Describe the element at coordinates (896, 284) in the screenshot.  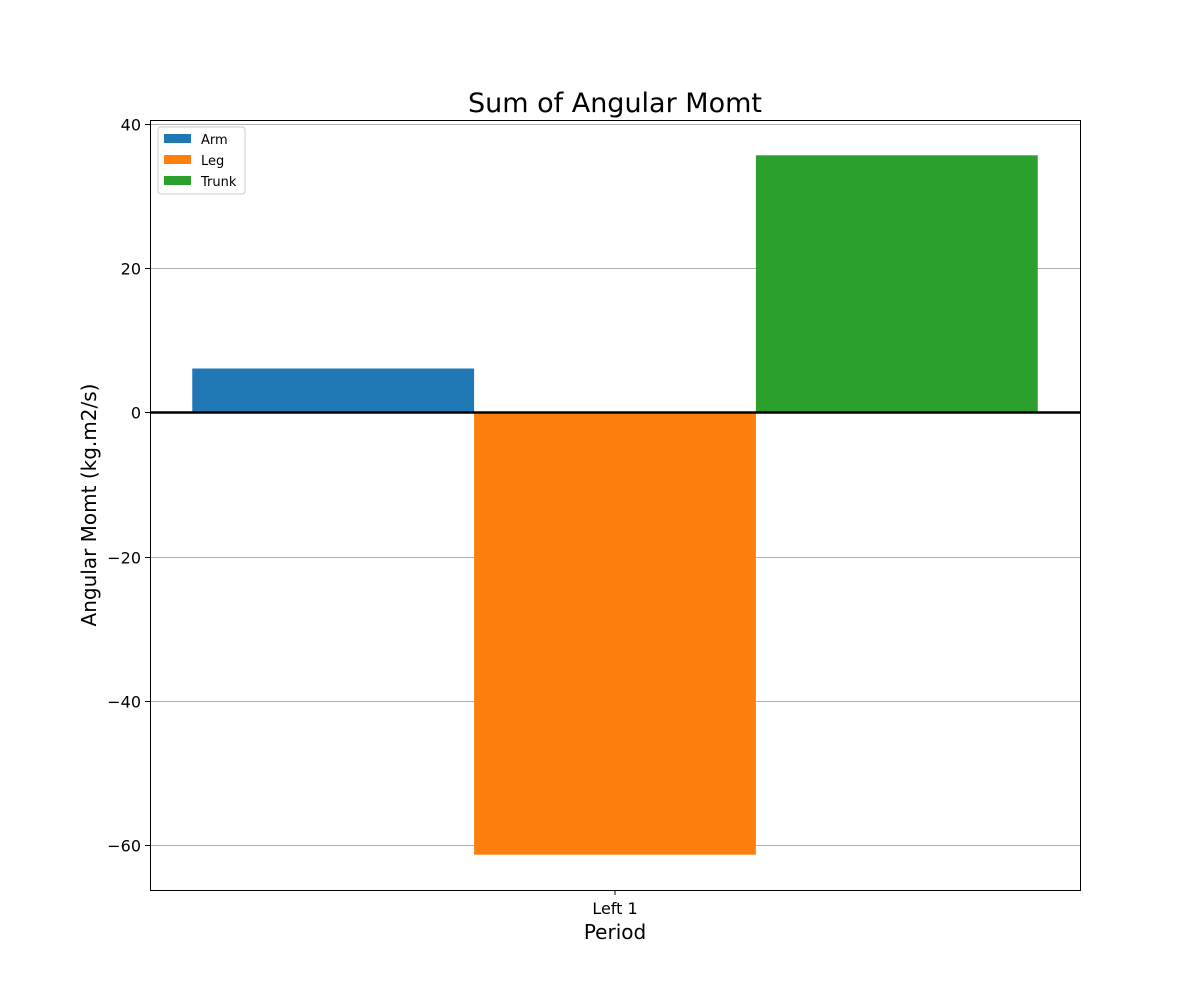
I see `bar-trunk` at that location.